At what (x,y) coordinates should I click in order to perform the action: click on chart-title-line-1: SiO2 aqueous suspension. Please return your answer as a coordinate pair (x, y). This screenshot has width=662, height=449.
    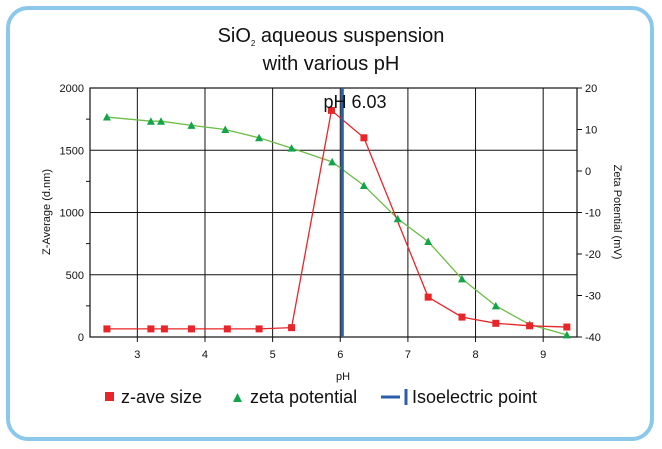
    Looking at the image, I should click on (331, 36).